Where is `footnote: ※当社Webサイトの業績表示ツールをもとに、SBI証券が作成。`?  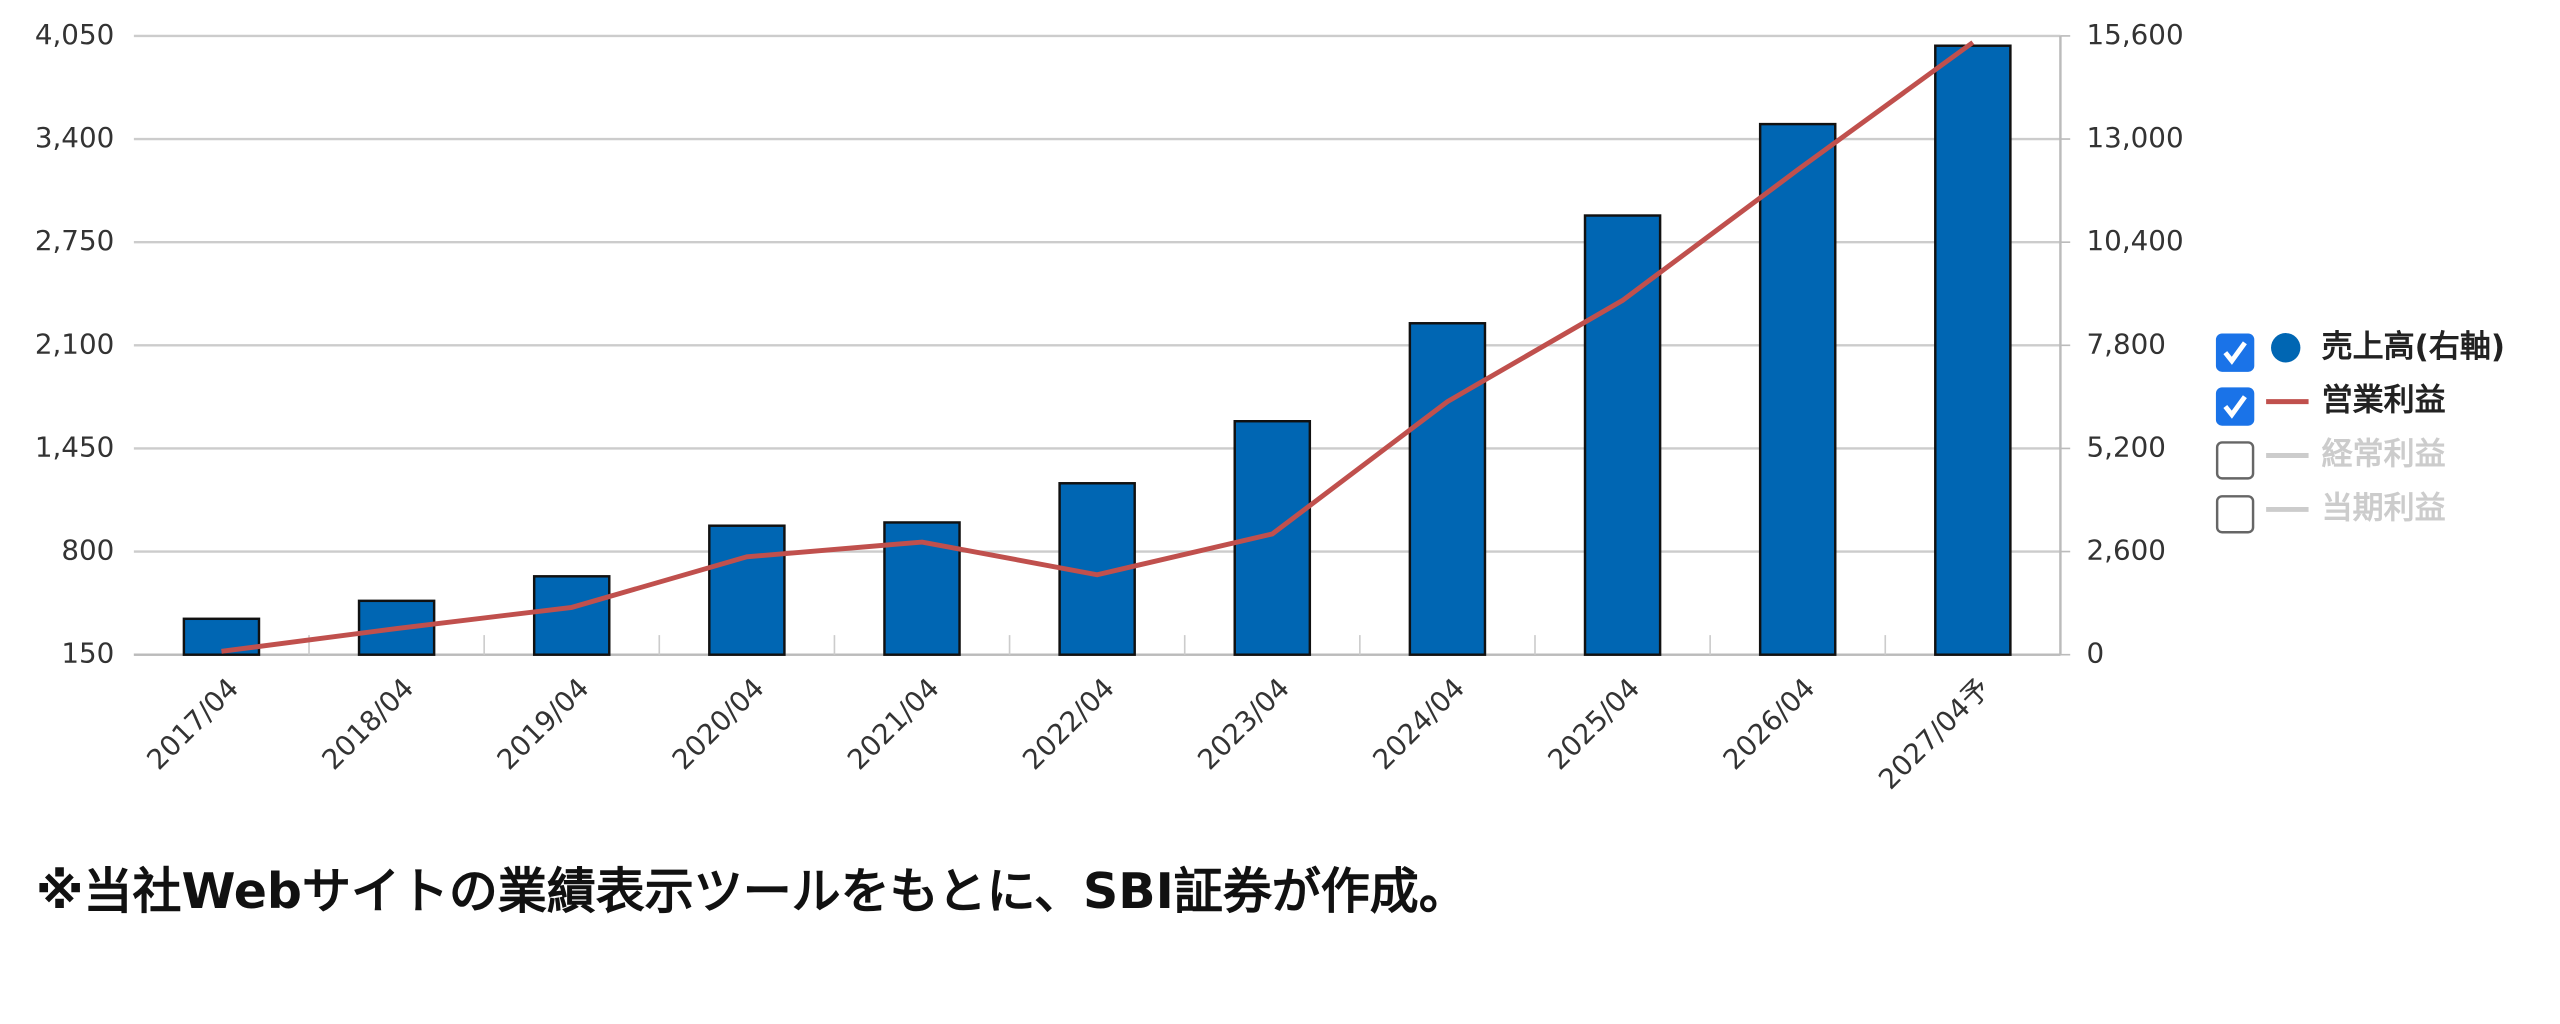 footnote: ※当社Webサイトの業績表示ツールをもとに、SBI証券が作成。 is located at coordinates (752, 891).